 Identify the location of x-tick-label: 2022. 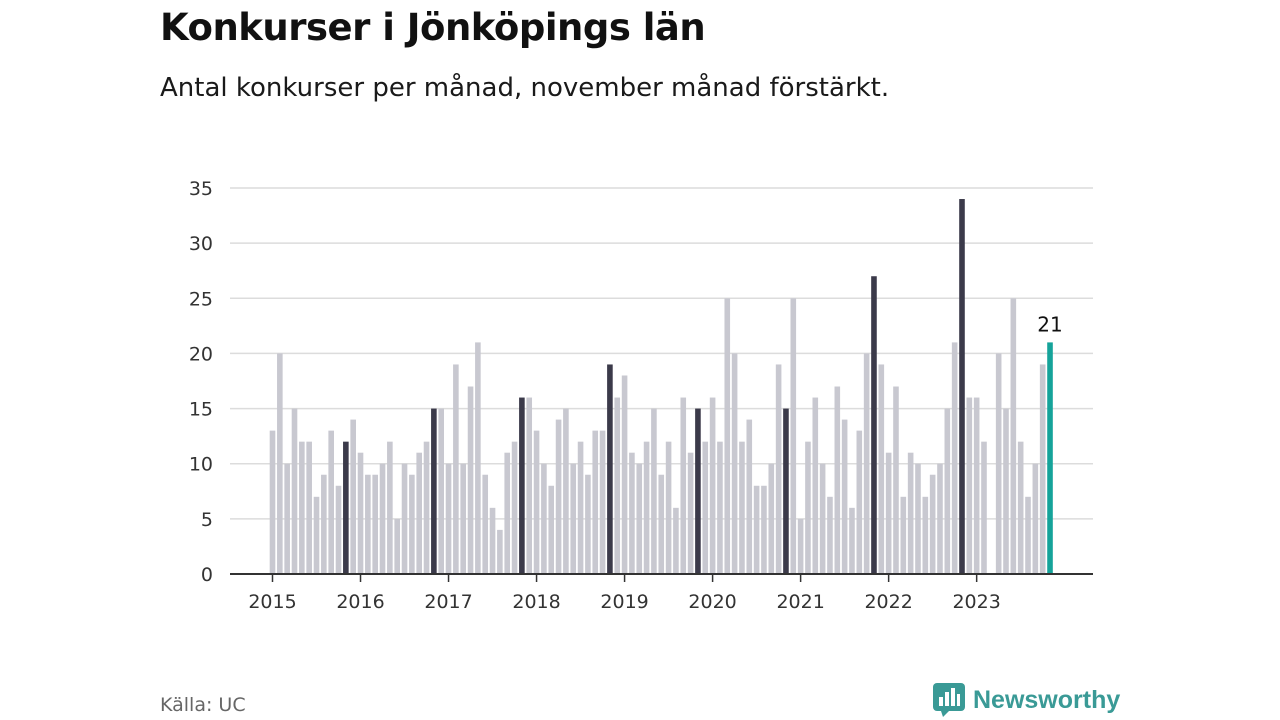
(888, 602).